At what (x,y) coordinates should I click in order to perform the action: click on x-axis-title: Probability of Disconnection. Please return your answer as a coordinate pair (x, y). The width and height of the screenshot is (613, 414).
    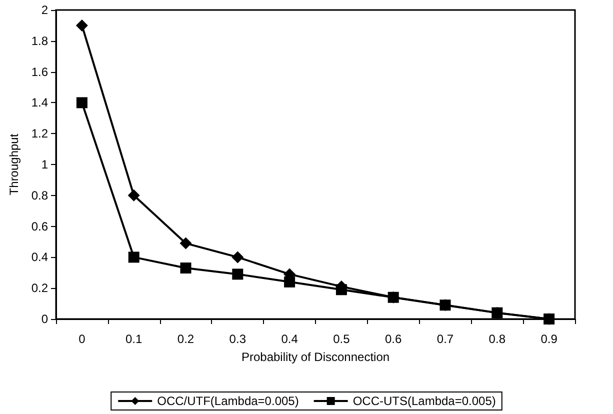
    Looking at the image, I should click on (315, 357).